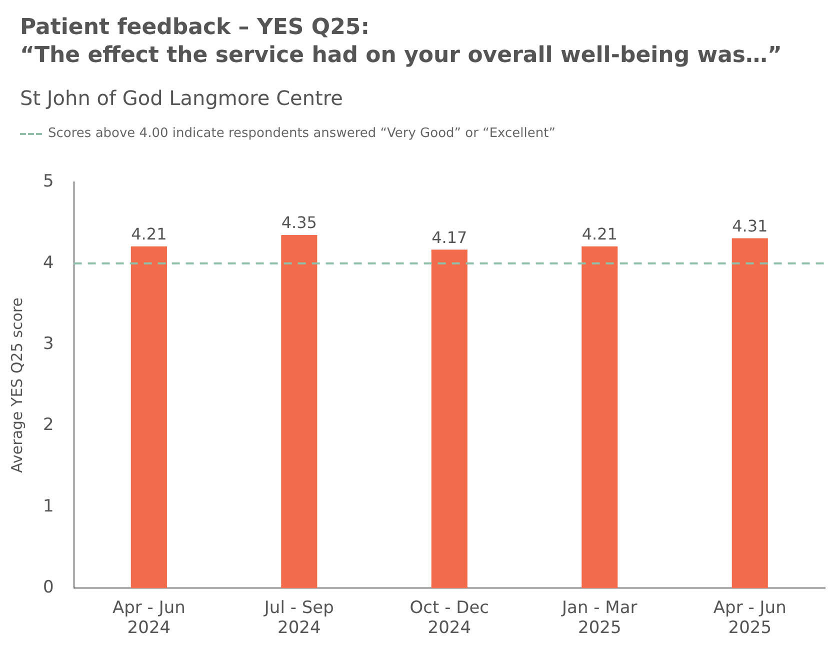 The image size is (840, 654). What do you see at coordinates (149, 618) in the screenshot?
I see `x-tick-label: Apr - Jun 2024` at bounding box center [149, 618].